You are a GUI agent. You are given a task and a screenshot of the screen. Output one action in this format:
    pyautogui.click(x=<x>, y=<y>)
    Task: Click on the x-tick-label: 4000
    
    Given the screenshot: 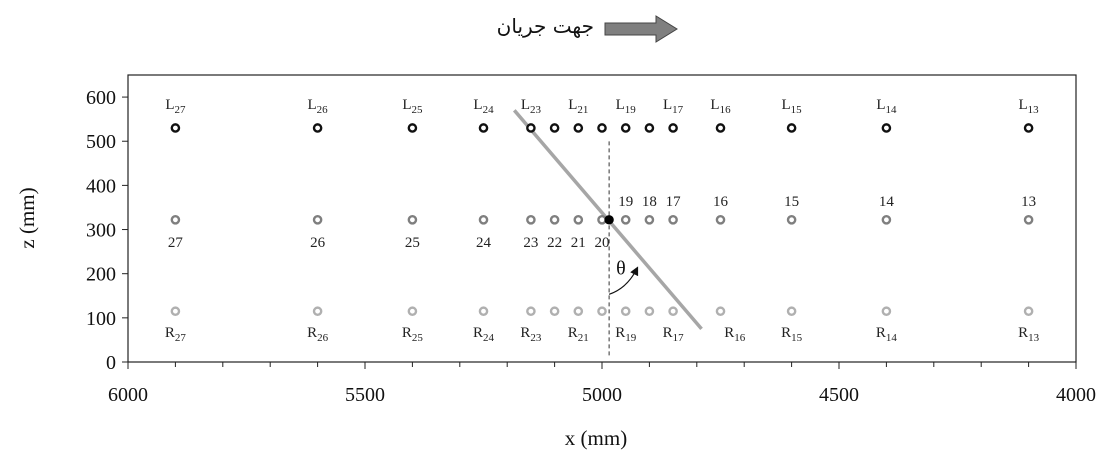 What is the action you would take?
    pyautogui.click(x=1076, y=395)
    